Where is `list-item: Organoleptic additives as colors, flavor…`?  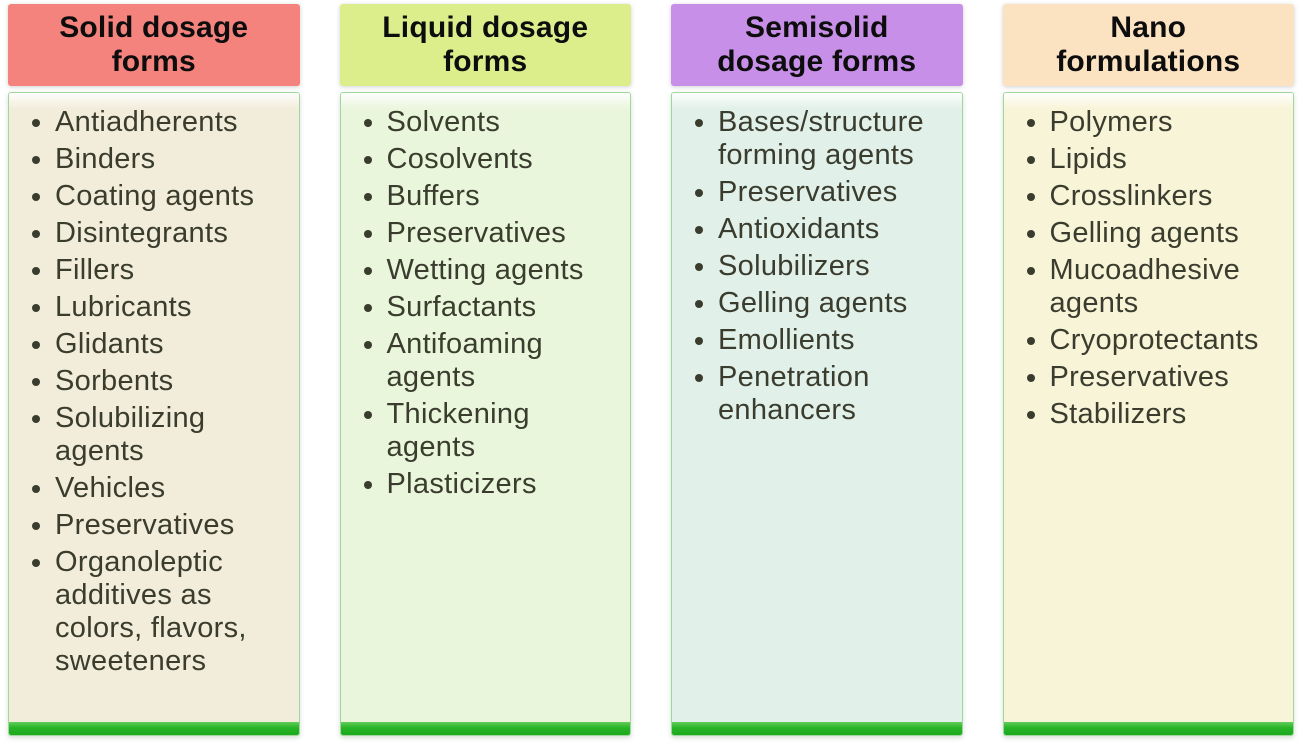 list-item: Organoleptic additives as colors, flavor… is located at coordinates (159, 612).